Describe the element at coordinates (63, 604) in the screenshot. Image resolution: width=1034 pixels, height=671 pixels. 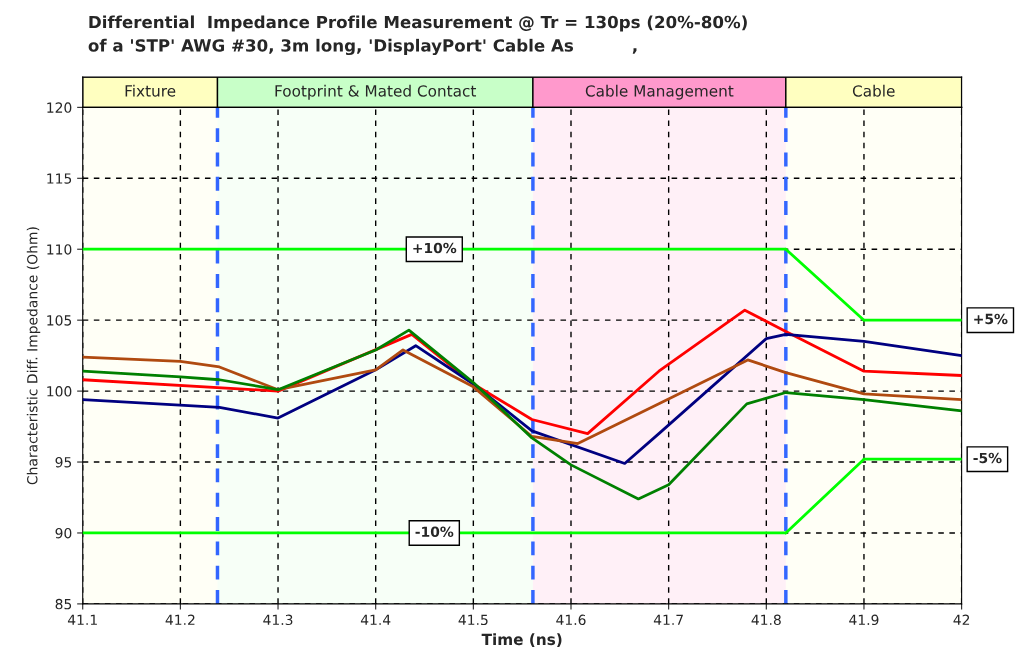
I see `y-tick-label: 85` at that location.